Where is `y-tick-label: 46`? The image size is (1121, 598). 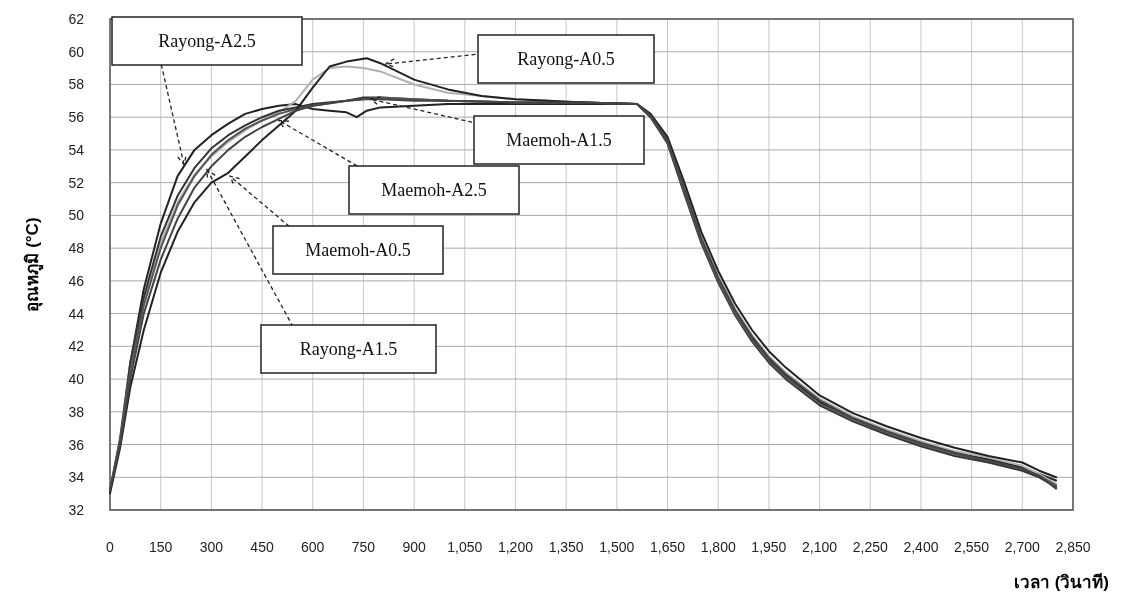
y-tick-label: 46 is located at coordinates (76, 280).